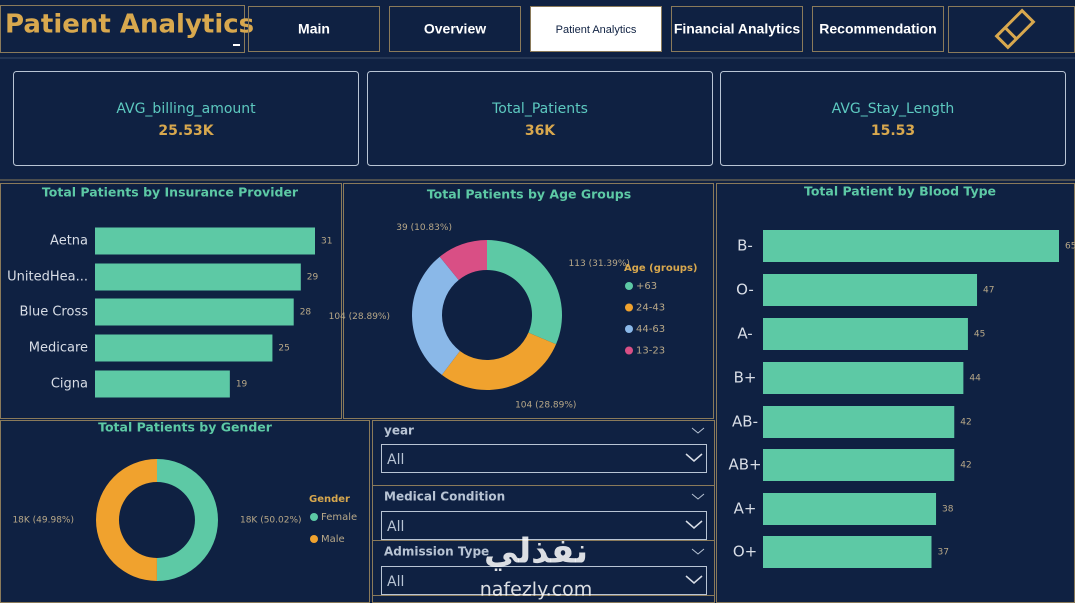 This screenshot has width=1075, height=603. What do you see at coordinates (539, 109) in the screenshot?
I see `kpi-label: Total_Patients` at bounding box center [539, 109].